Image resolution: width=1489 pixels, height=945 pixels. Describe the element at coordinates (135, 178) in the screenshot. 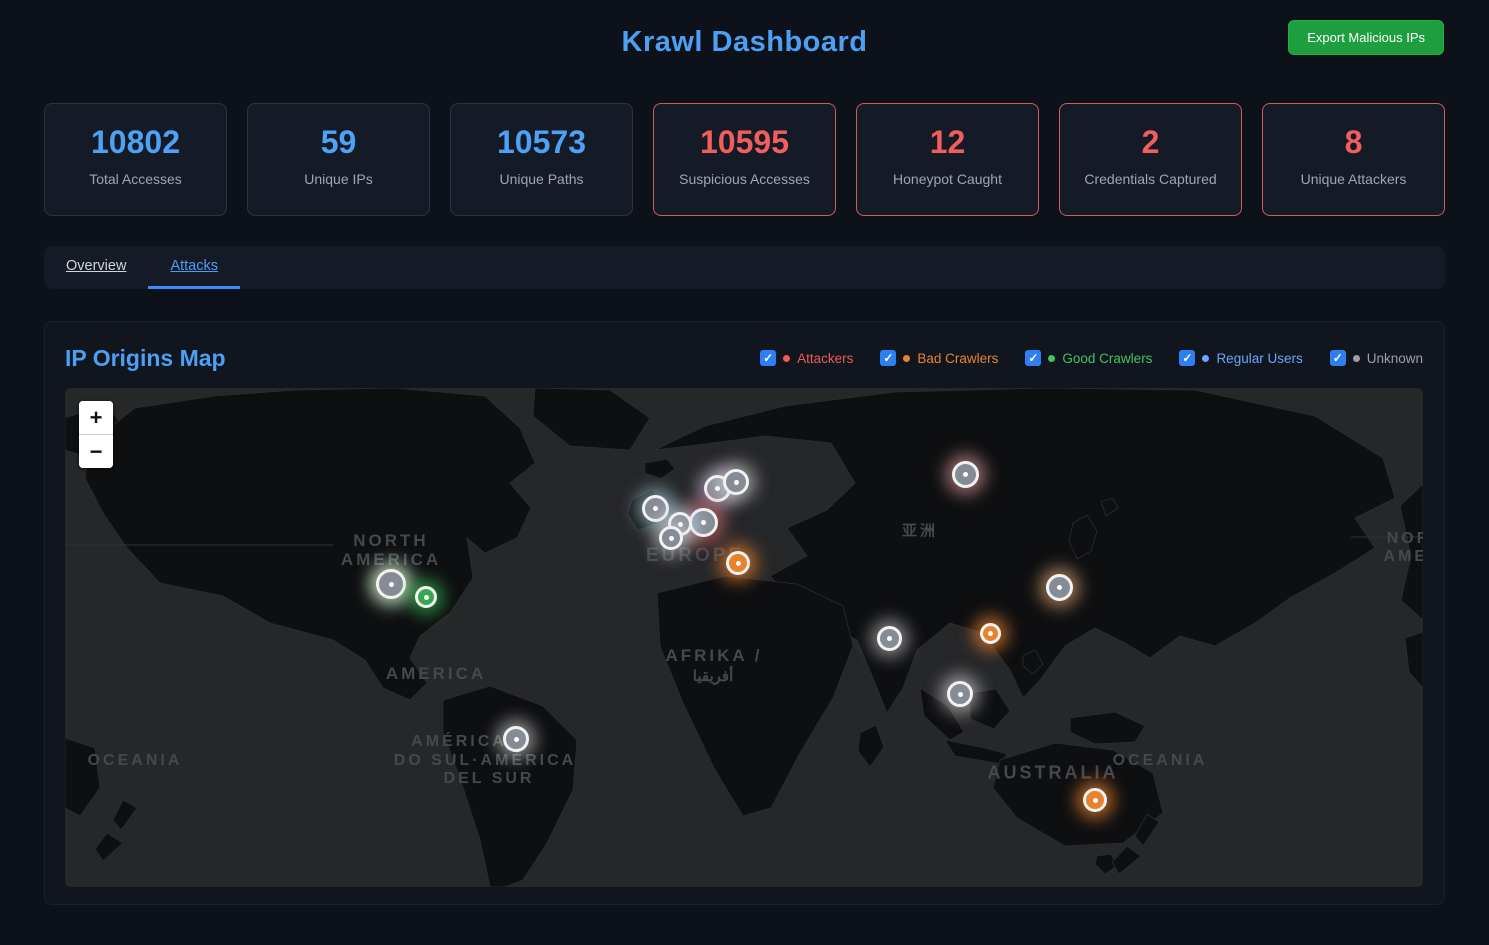

I see `stat-label: Total Accesses` at that location.